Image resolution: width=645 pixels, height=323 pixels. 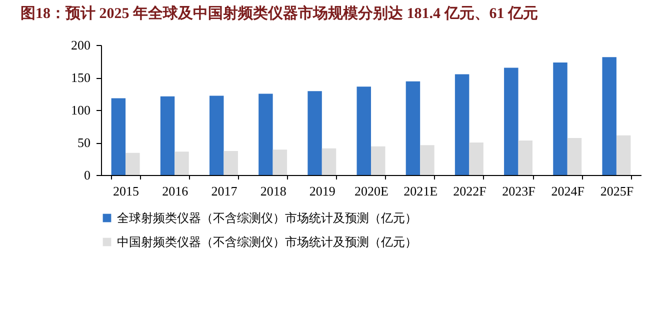 What do you see at coordinates (322, 191) in the screenshot?
I see `x-tick-label: 2019` at bounding box center [322, 191].